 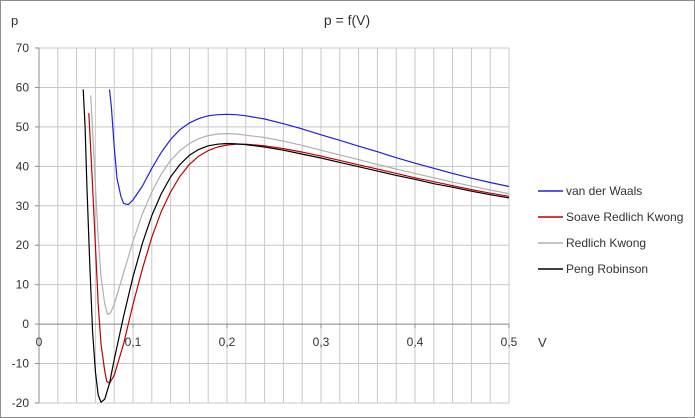 What do you see at coordinates (23, 206) in the screenshot?
I see `y-tick-label: 30` at bounding box center [23, 206].